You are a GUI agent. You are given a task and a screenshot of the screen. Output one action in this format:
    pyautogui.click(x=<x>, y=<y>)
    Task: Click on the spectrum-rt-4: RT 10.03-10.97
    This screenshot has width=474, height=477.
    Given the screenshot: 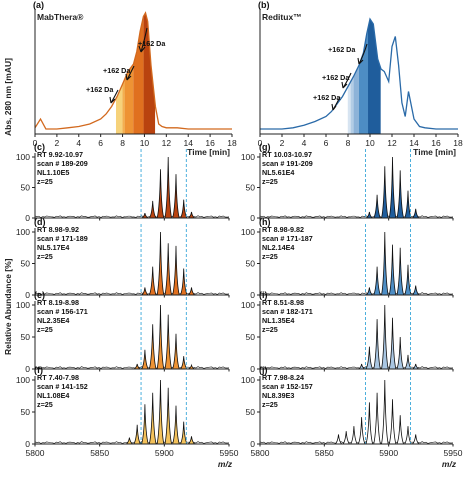 What is the action you would take?
    pyautogui.click(x=287, y=154)
    